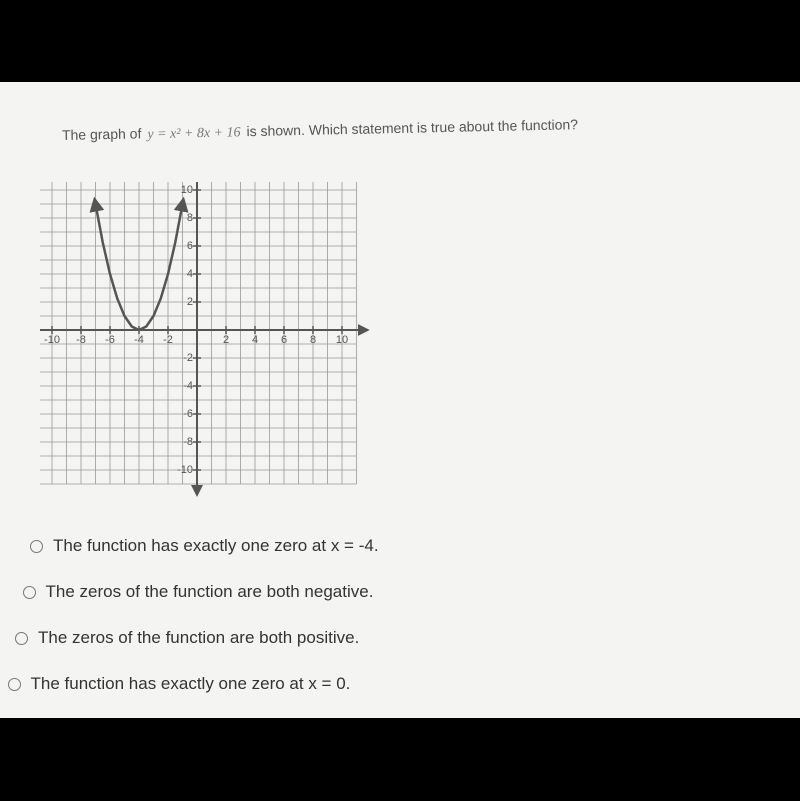 Image resolution: width=800 pixels, height=801 pixels. I want to click on x-tick-label: -2, so click(168, 340).